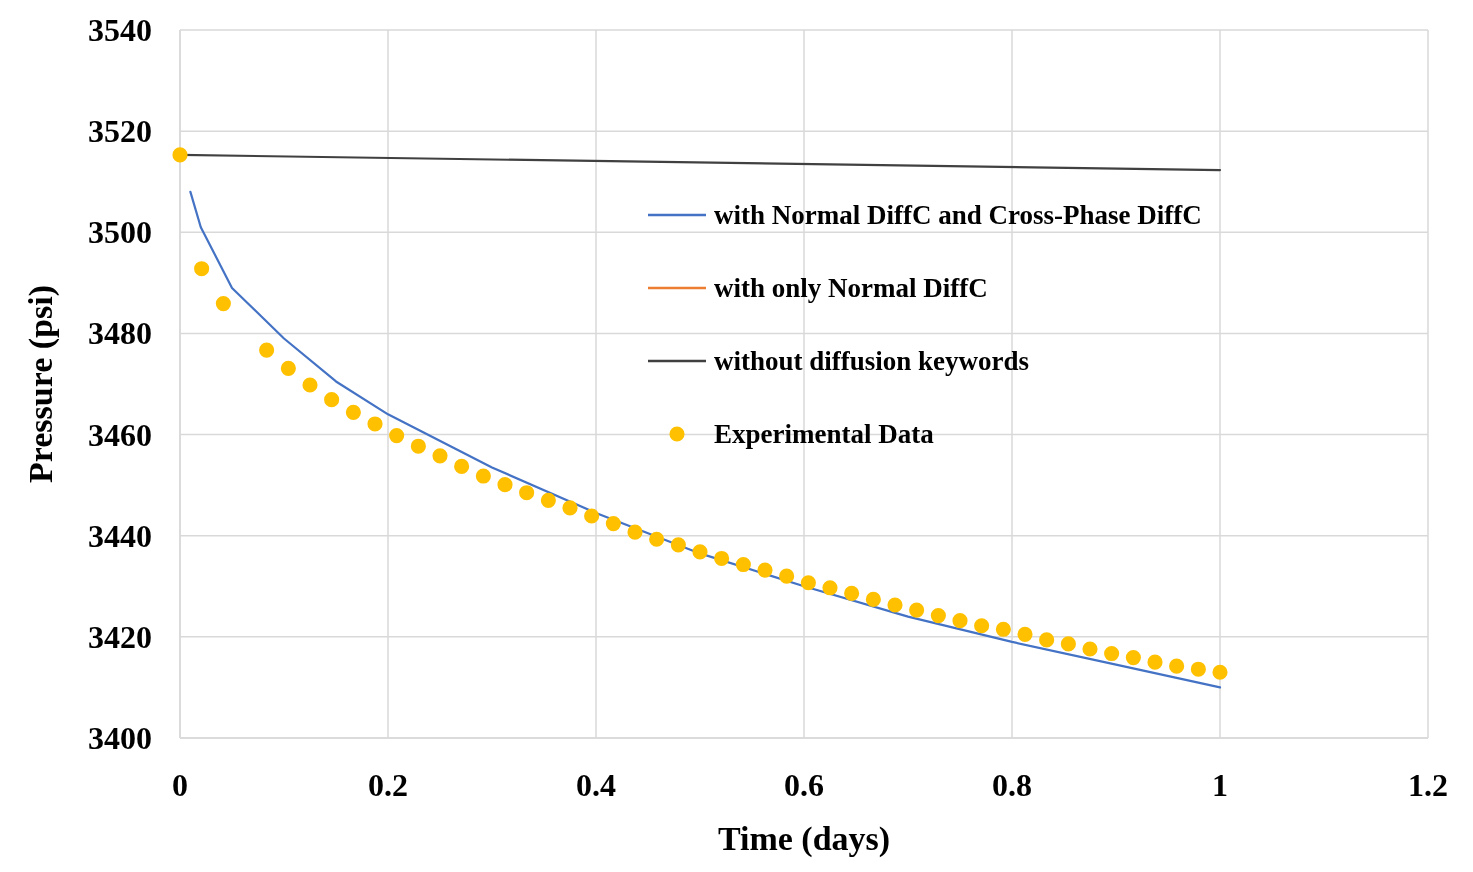 The height and width of the screenshot is (872, 1473). What do you see at coordinates (804, 785) in the screenshot?
I see `x-tick-label: 0.6` at bounding box center [804, 785].